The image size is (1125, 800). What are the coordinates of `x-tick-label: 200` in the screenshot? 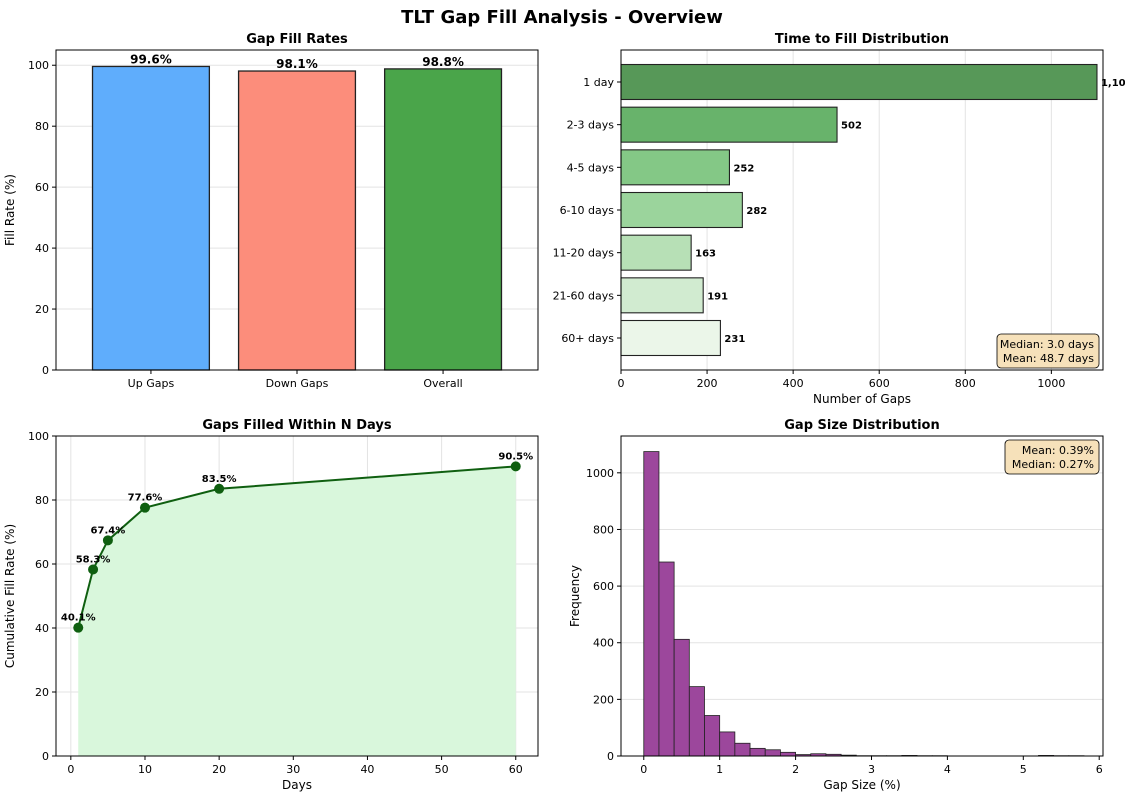 It's located at (707, 383).